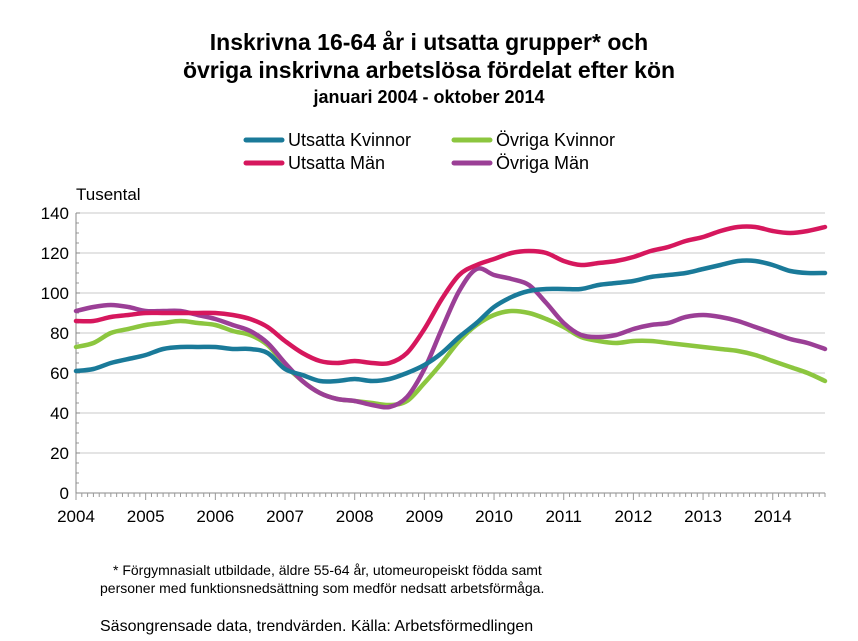  I want to click on x-tick-label: 2011, so click(563, 516).